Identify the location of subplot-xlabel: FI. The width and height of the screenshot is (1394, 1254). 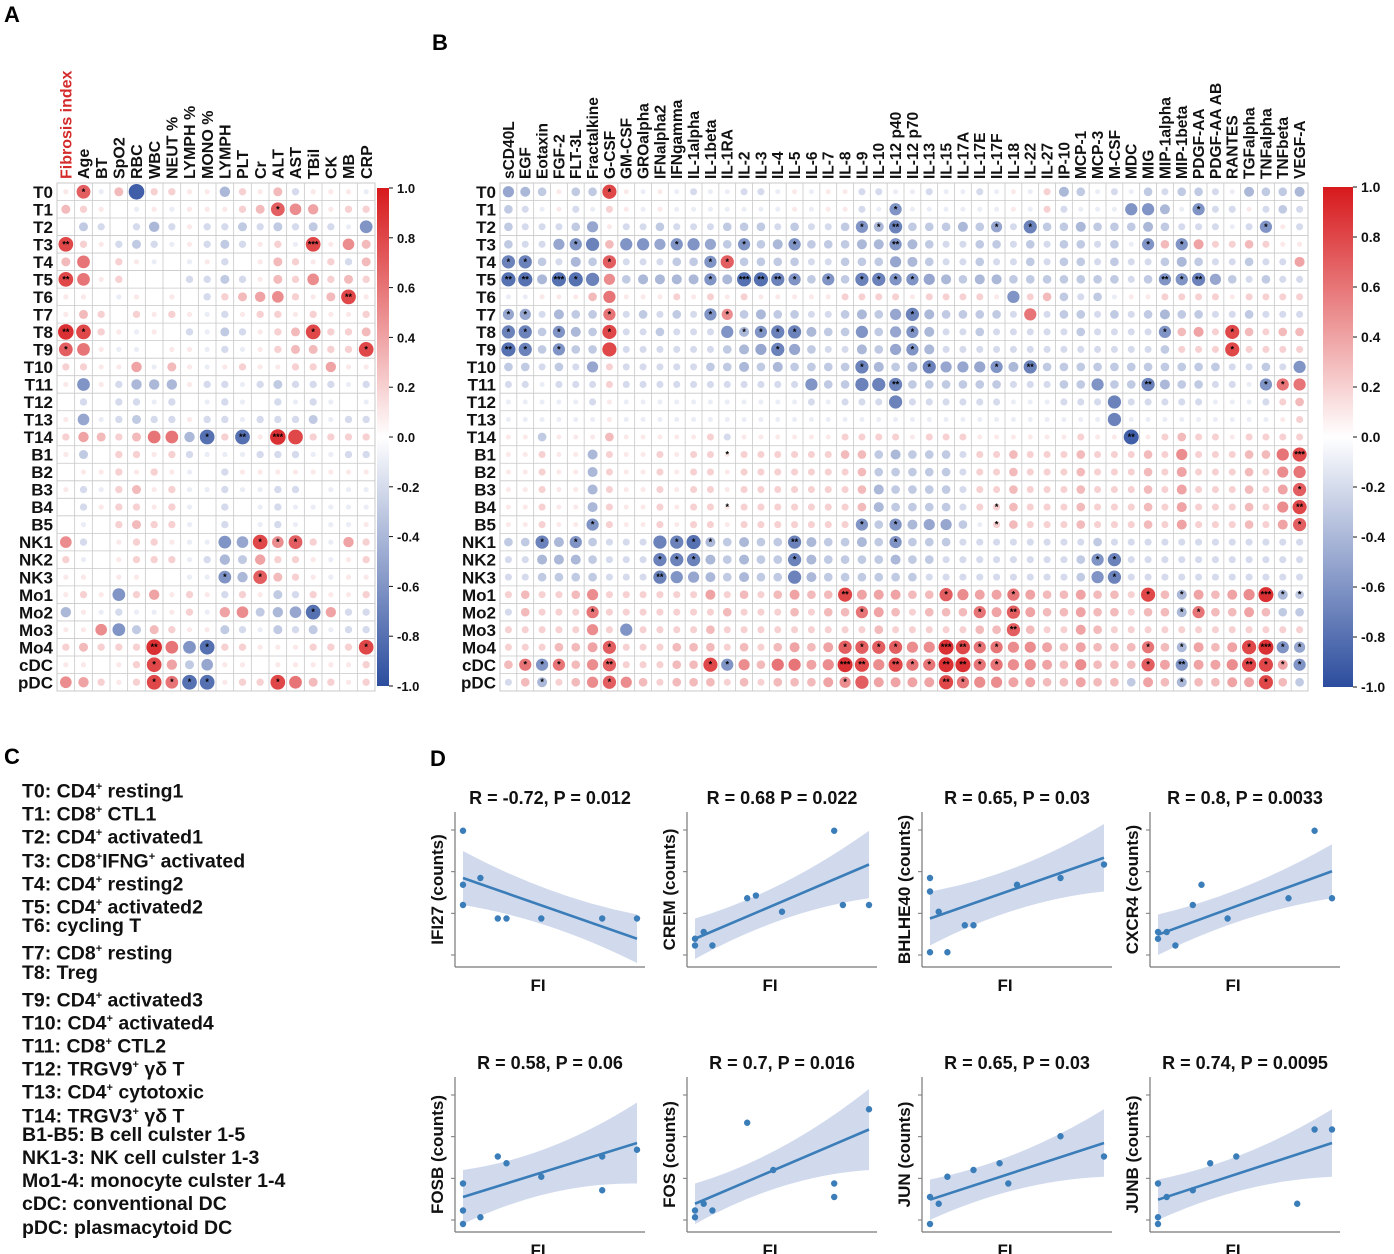
(1232, 985).